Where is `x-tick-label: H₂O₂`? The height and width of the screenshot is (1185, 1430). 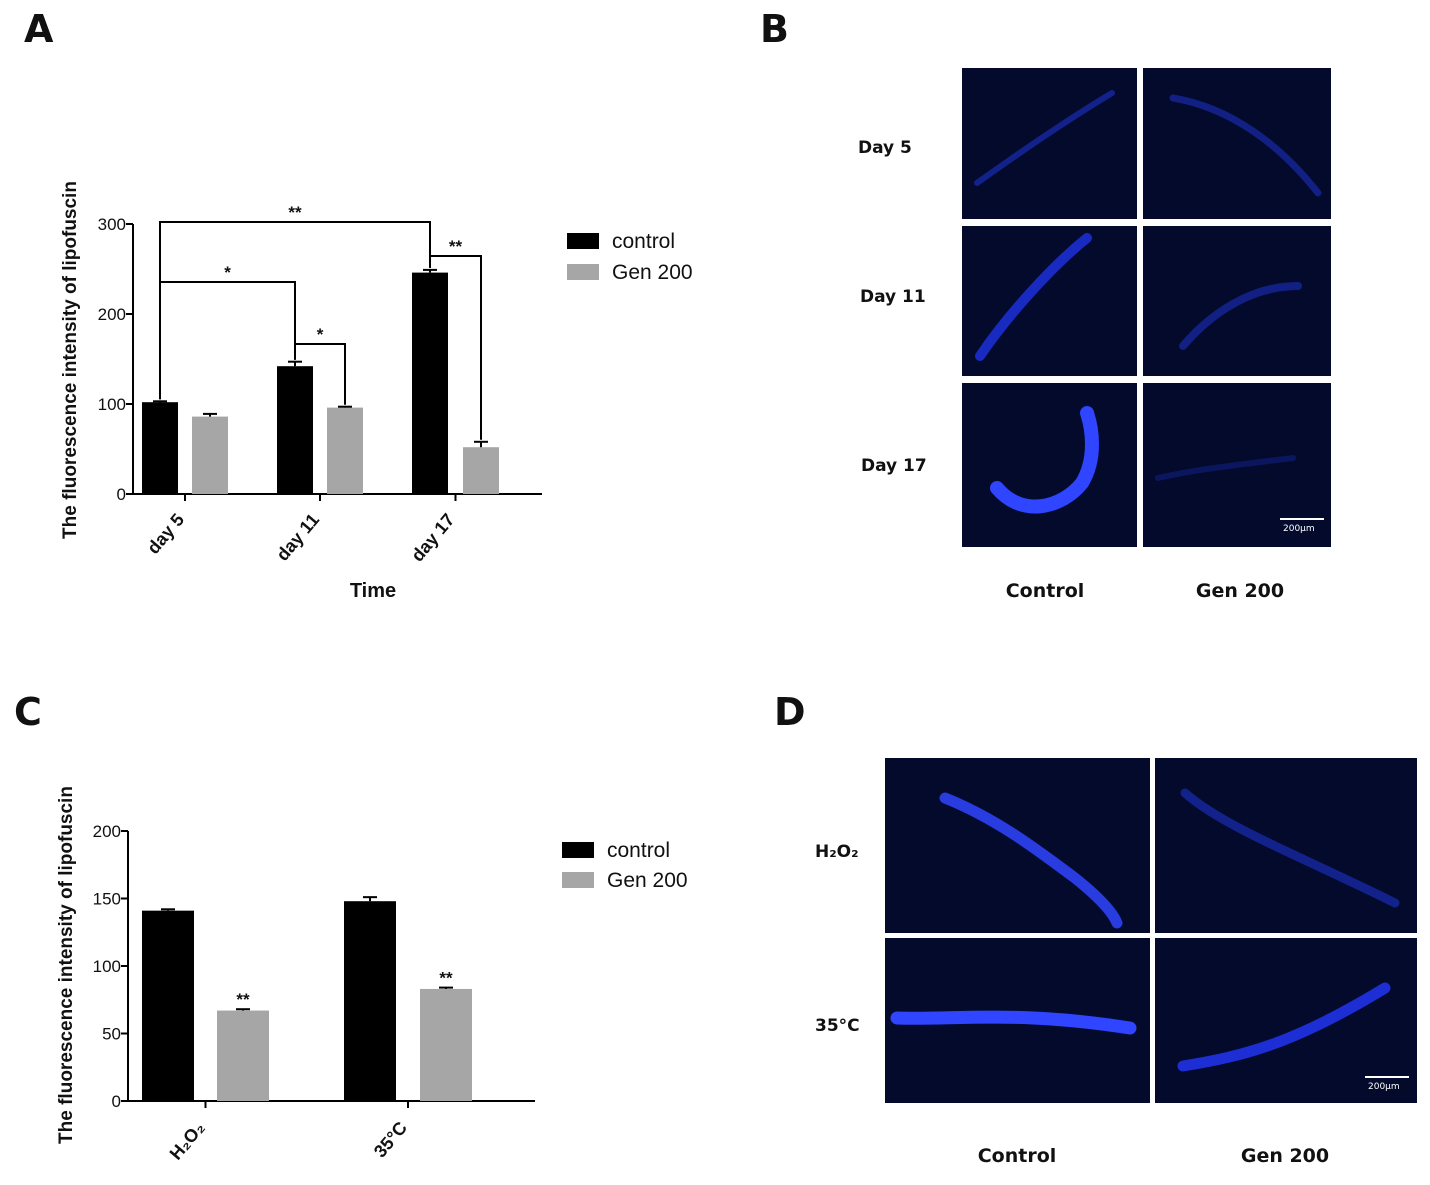
x-tick-label: H₂O₂ is located at coordinates (187, 1141).